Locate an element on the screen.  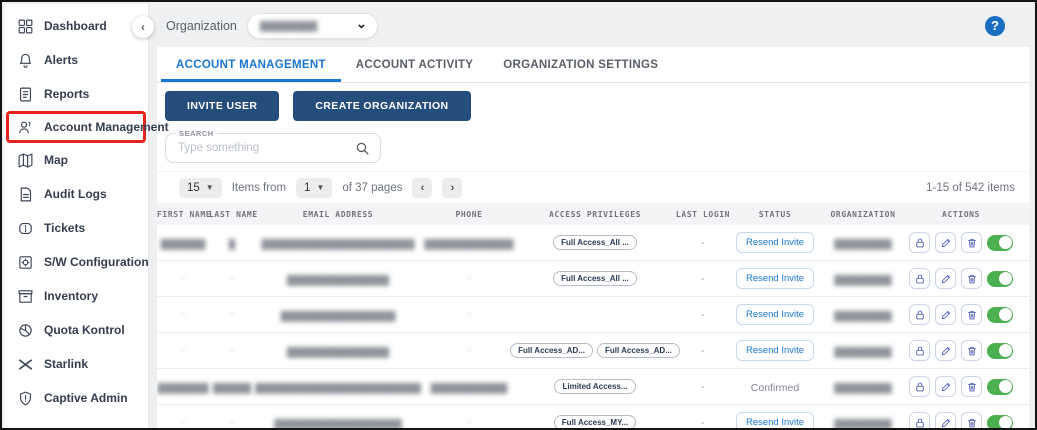
column-header-access-privileges: ACCESS PRIVILEGES is located at coordinates (595, 214).